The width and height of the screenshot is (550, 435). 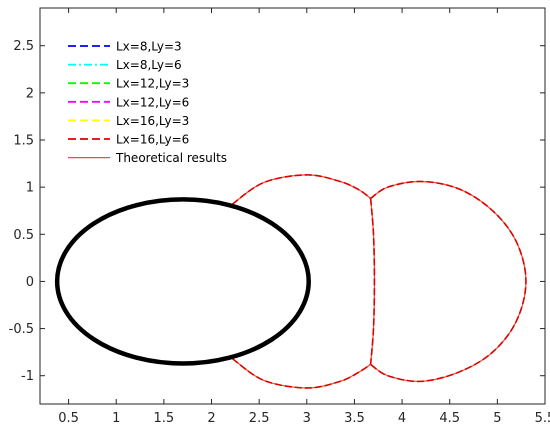 I want to click on x-tick-label-9: 5, so click(x=497, y=418).